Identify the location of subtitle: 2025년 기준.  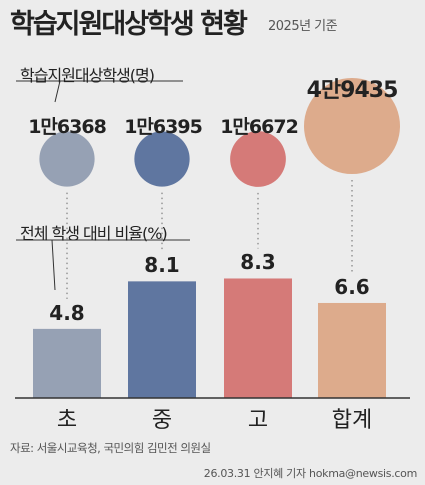
(303, 26).